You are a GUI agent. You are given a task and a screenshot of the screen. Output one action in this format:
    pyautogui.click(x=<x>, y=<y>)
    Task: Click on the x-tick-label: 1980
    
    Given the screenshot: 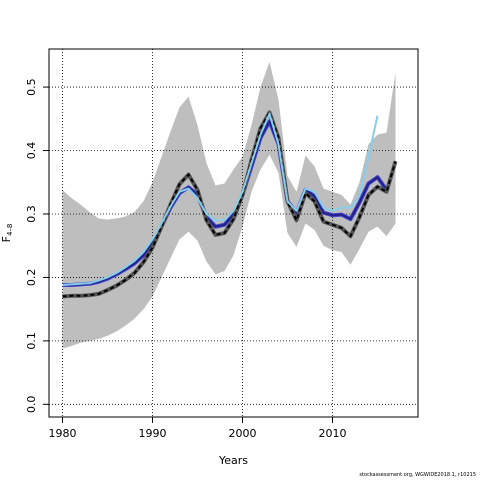 What is the action you would take?
    pyautogui.click(x=63, y=433)
    